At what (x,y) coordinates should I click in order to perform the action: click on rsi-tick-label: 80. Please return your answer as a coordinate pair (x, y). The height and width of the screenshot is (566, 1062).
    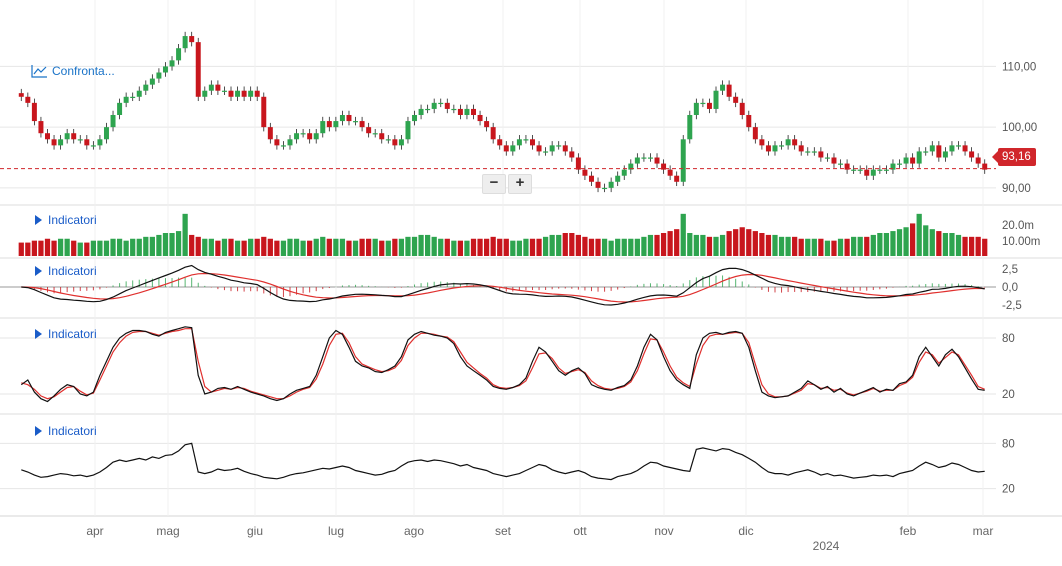
    Looking at the image, I should click on (1008, 444).